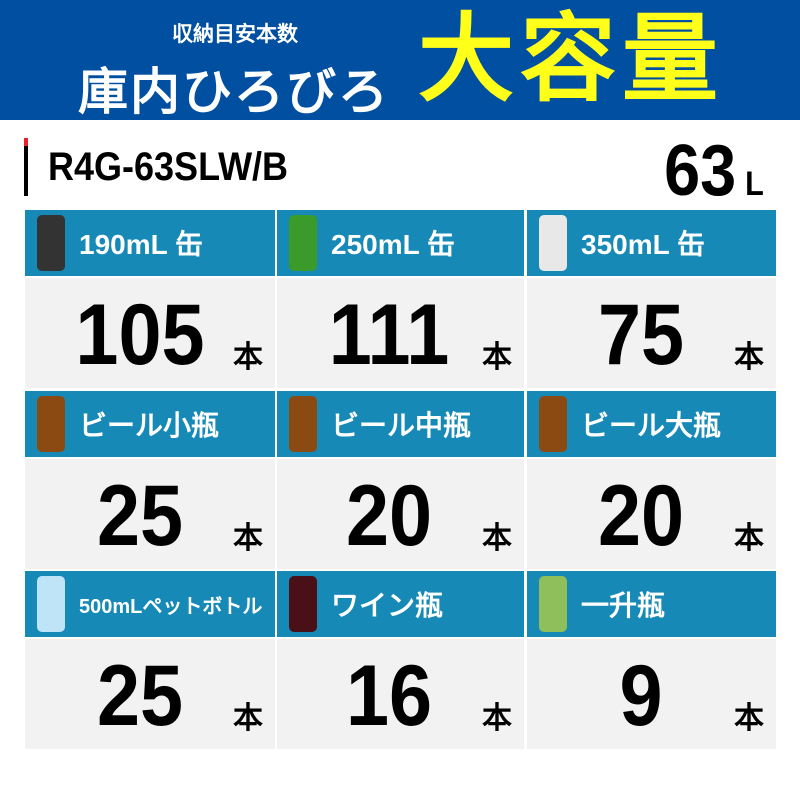 This screenshot has height=800, width=800. I want to click on item-count: 105, so click(140, 335).